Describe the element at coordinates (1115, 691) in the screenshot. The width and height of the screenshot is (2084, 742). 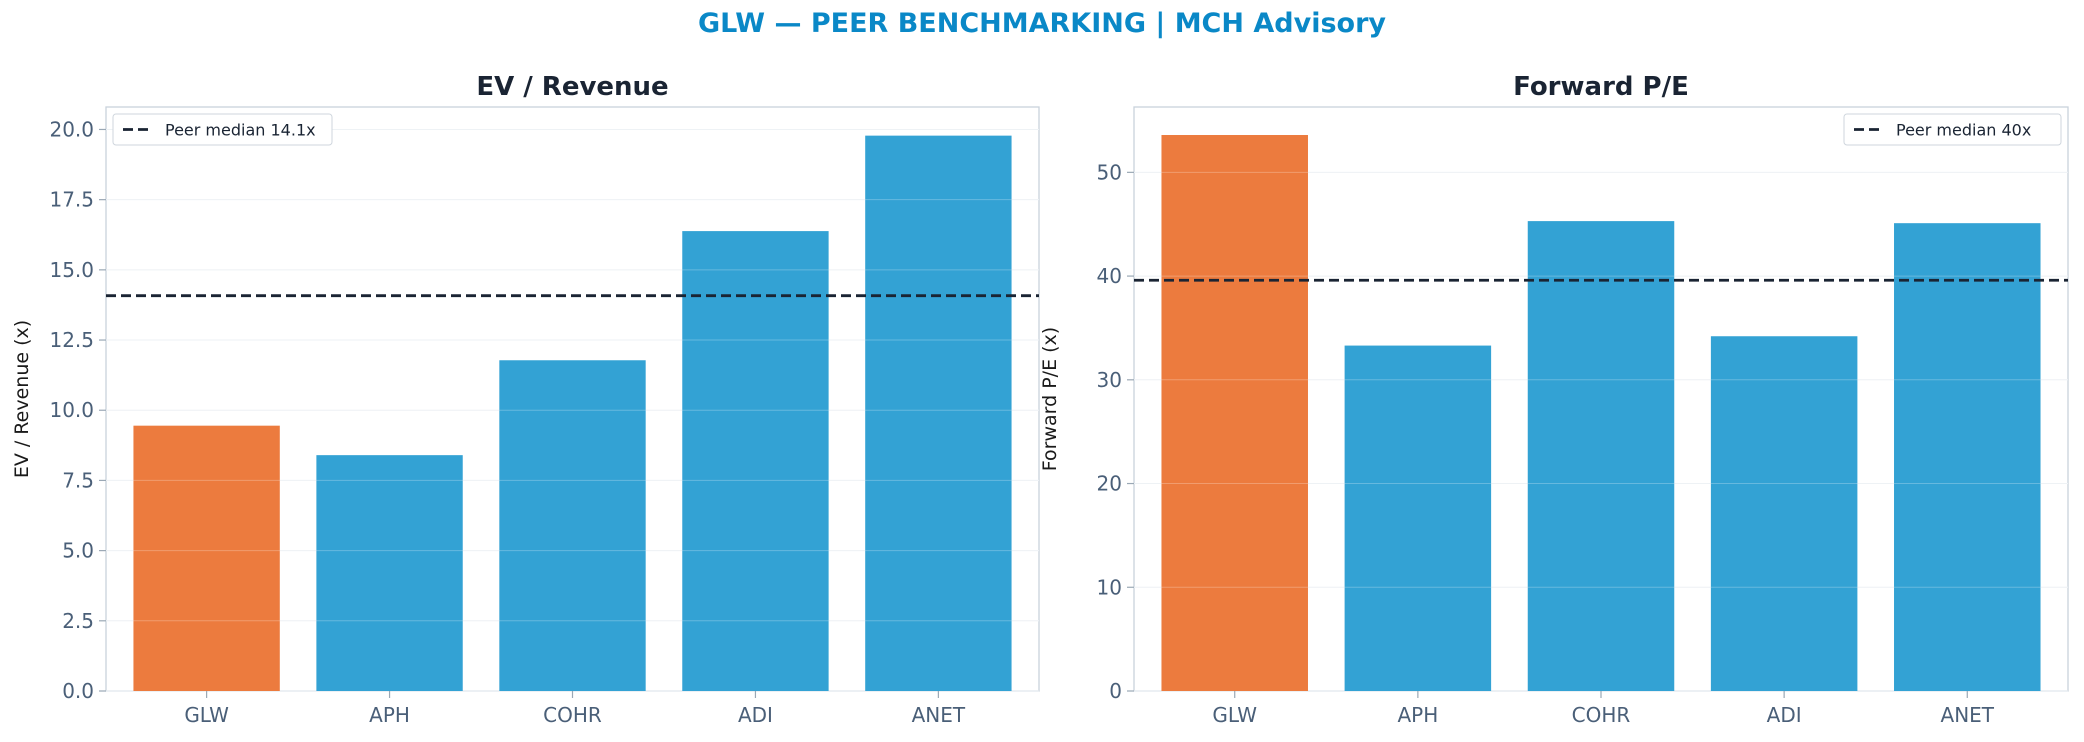
I see `y-tick-label: 0` at that location.